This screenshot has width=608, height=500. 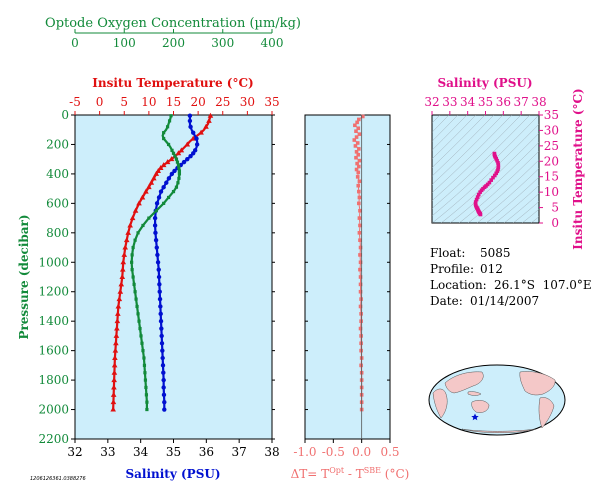 What do you see at coordinates (361, 452) in the screenshot?
I see `delta-tick-label: 0.0` at bounding box center [361, 452].